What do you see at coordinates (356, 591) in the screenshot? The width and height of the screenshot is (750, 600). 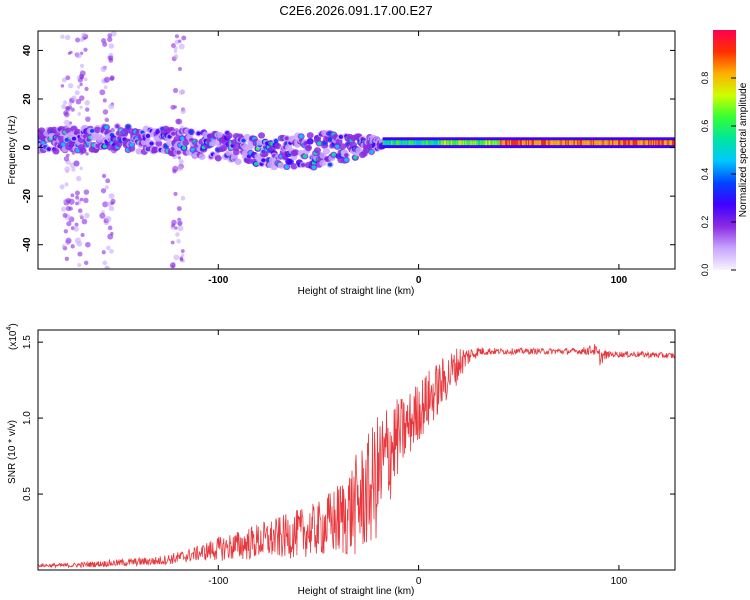 I see `snr-x-axis-label: Height of straight line (km)` at bounding box center [356, 591].